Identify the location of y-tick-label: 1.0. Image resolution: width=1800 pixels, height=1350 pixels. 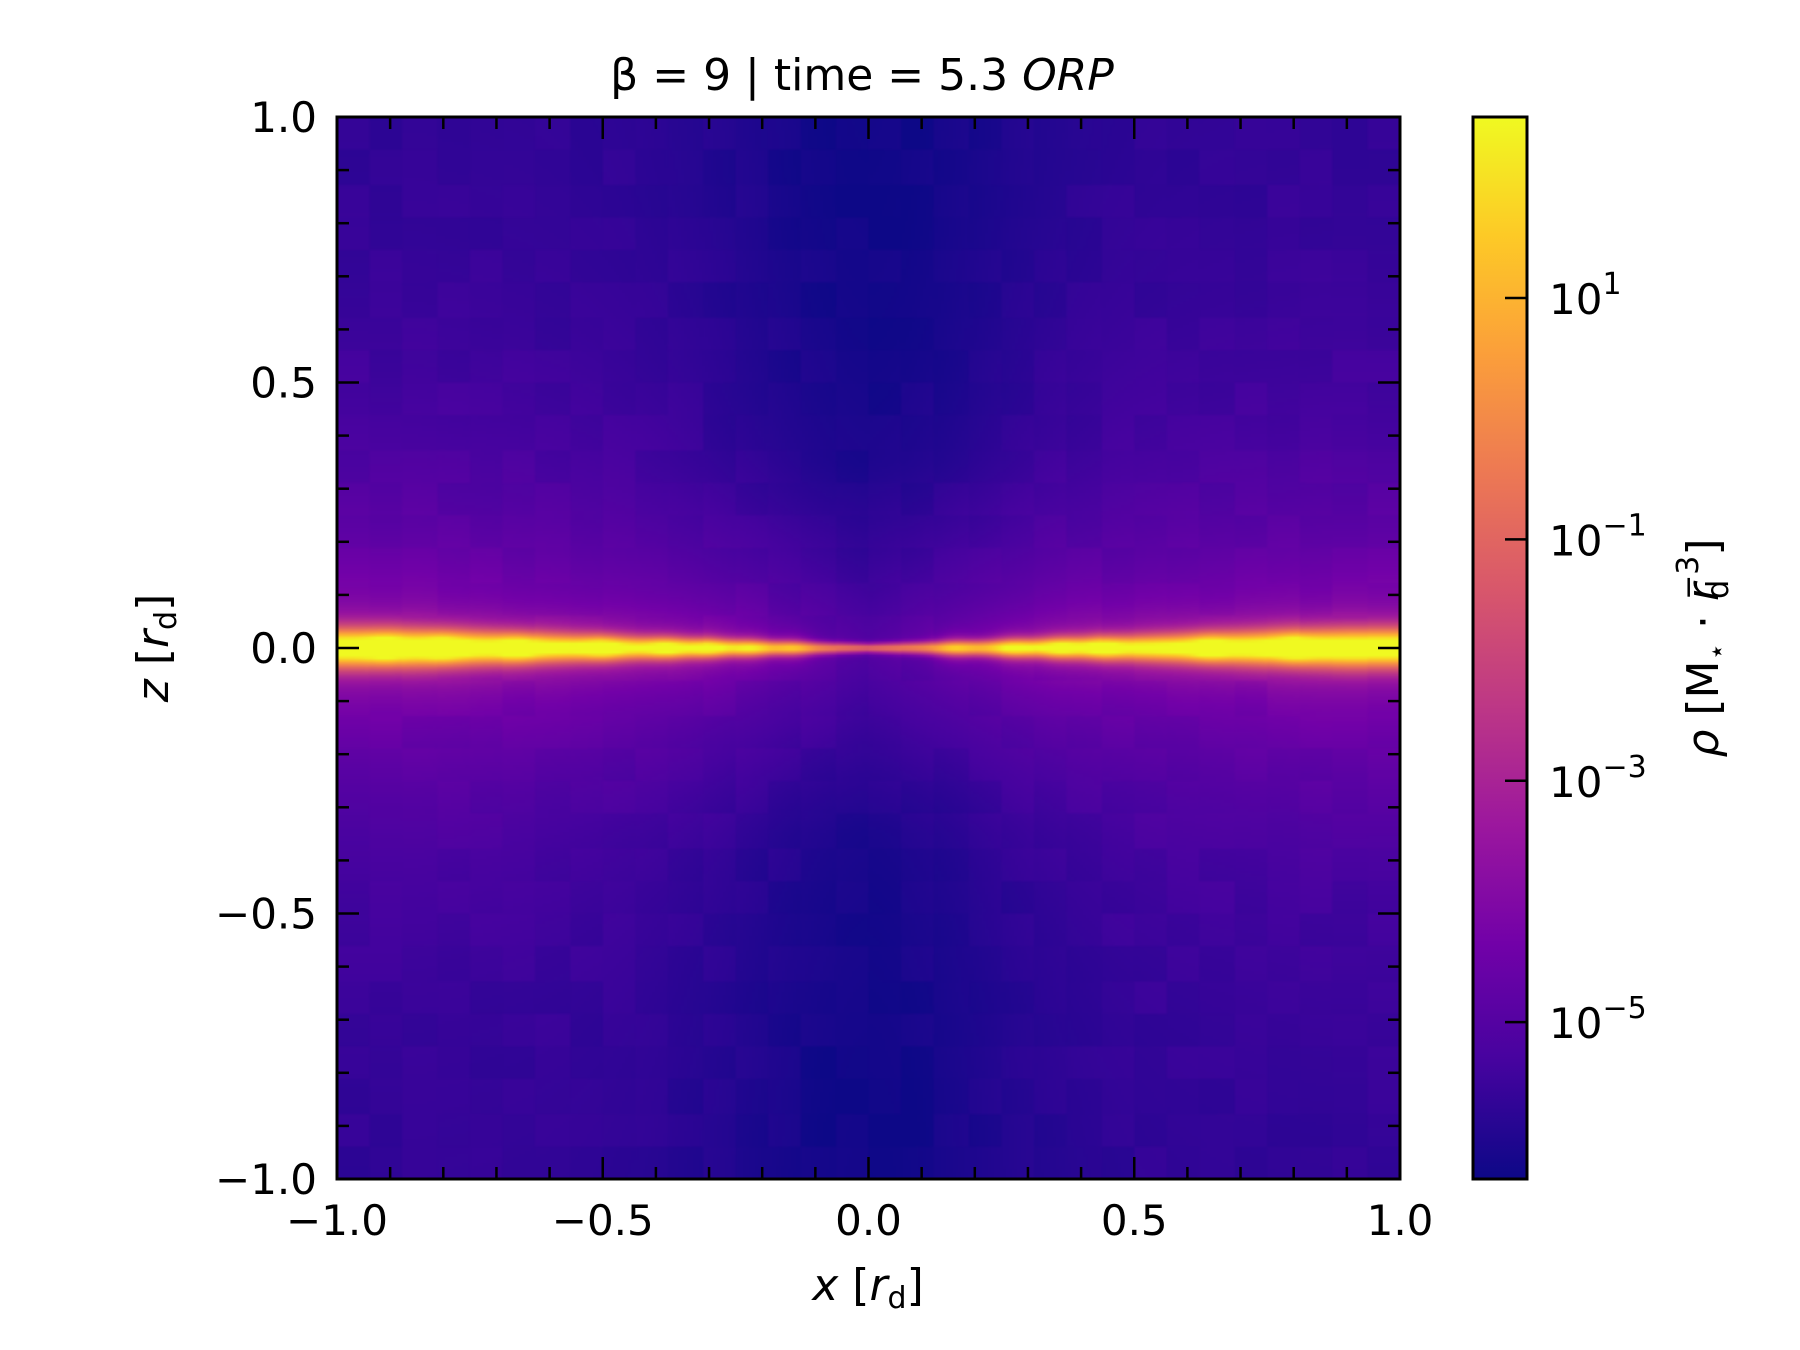
(283, 117).